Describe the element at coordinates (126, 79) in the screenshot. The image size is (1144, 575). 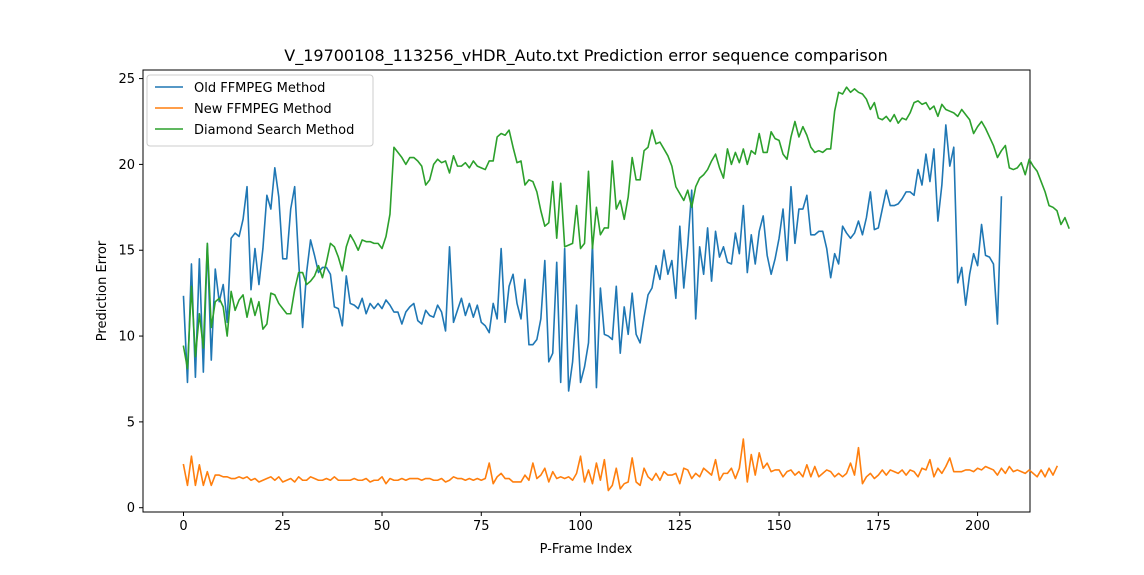
I see `y-tick-label: 25` at that location.